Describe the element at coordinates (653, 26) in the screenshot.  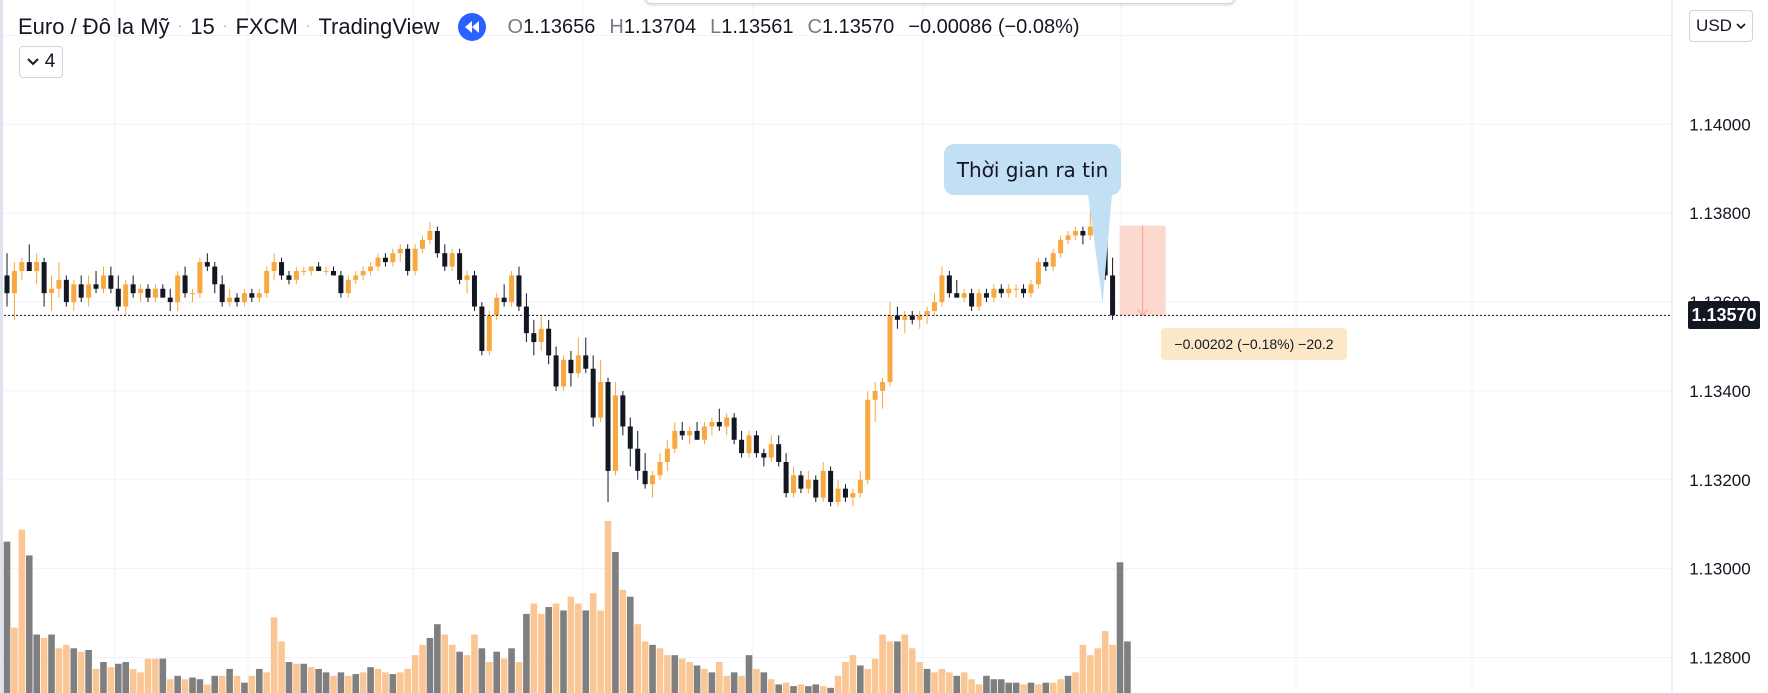
I see `high-value: H1.13704` at that location.